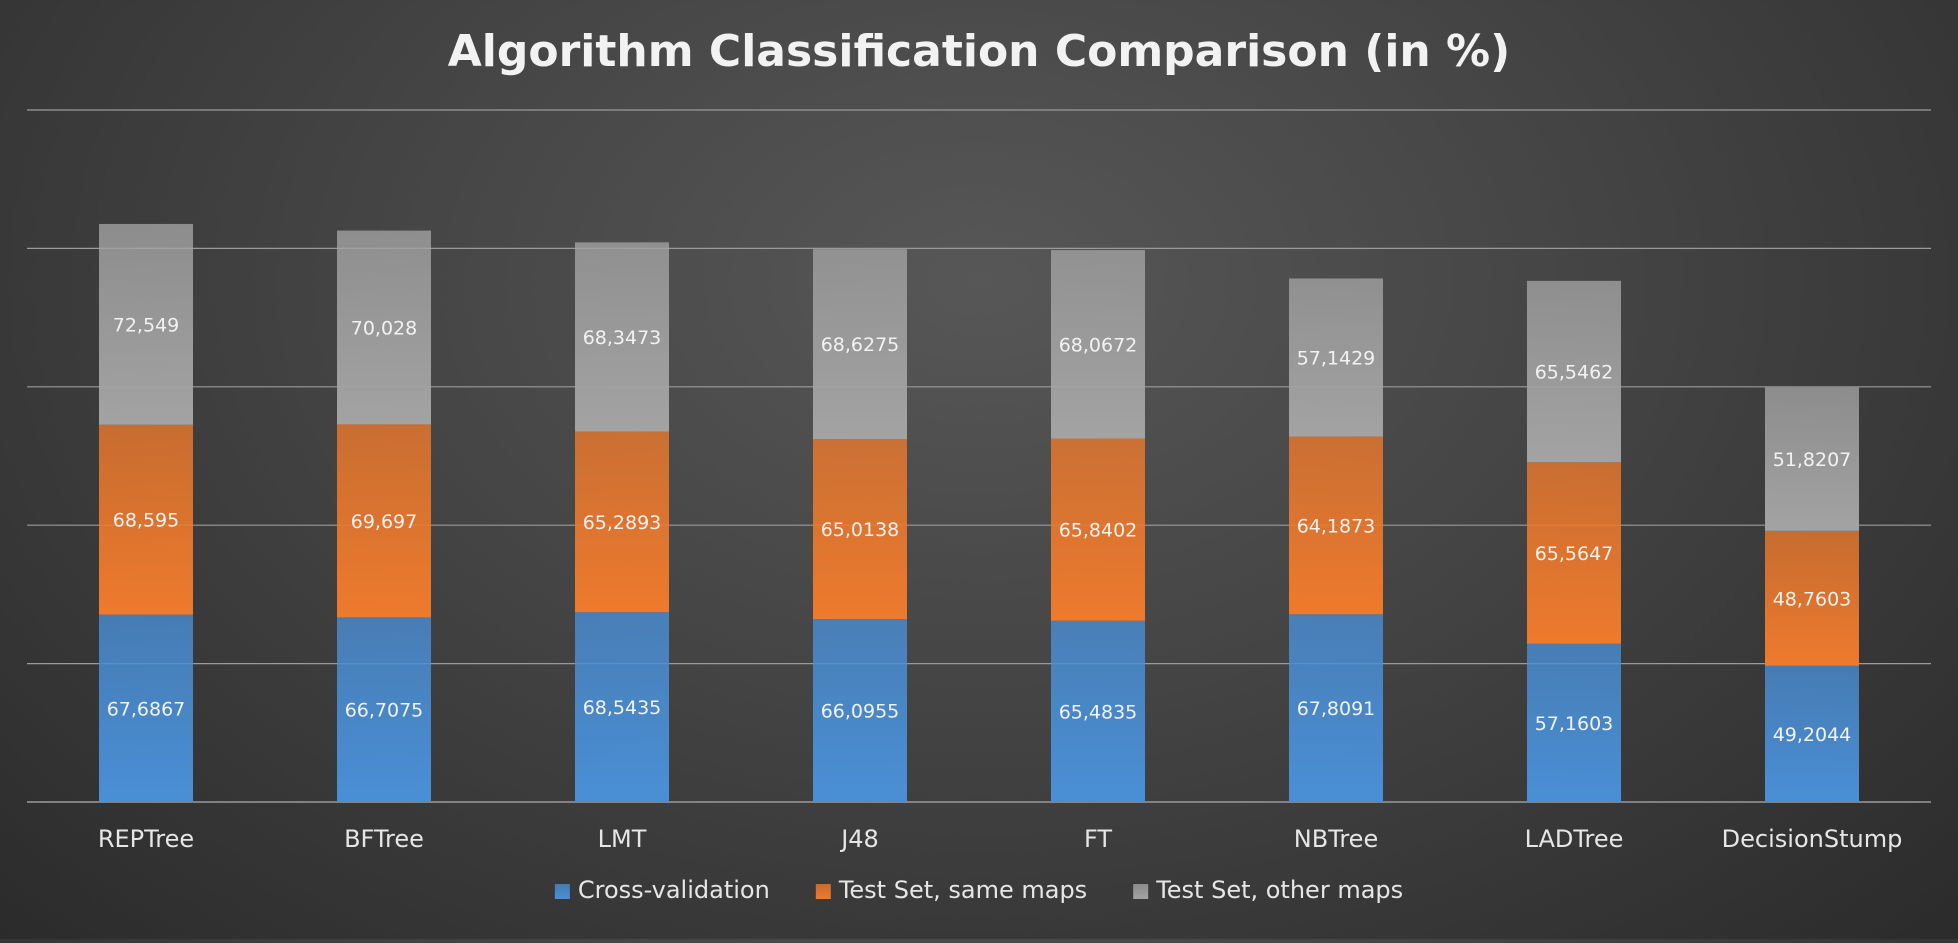 The image size is (1958, 943). I want to click on data-label: 67,6867, so click(146, 709).